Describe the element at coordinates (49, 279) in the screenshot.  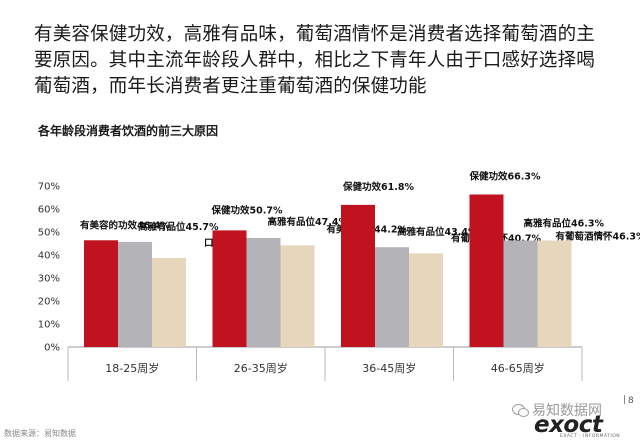
I see `y-tick-label: 30%` at that location.